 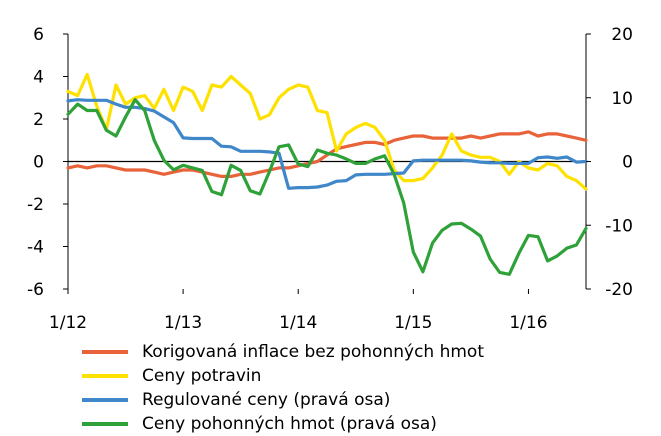 What do you see at coordinates (35, 290) in the screenshot?
I see `left-tick-label: -6` at bounding box center [35, 290].